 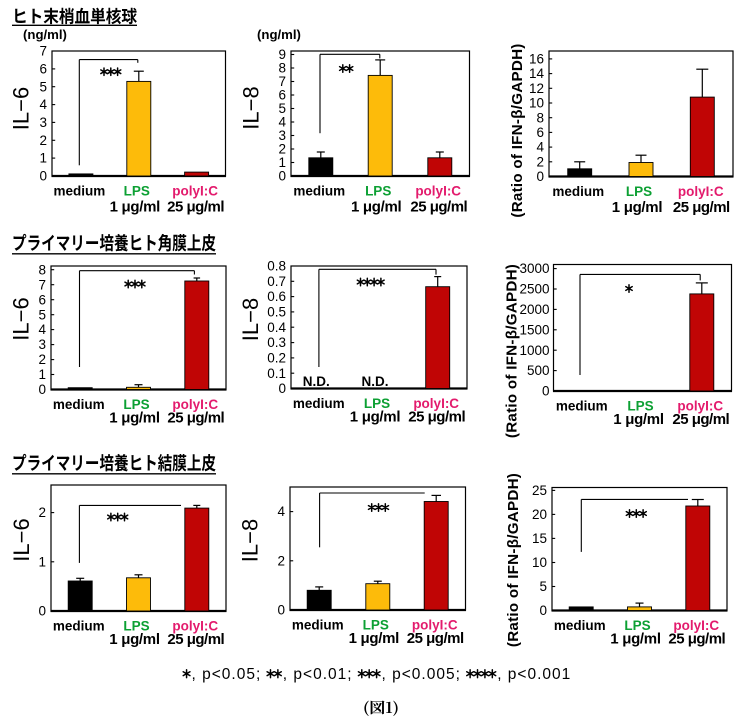 What do you see at coordinates (318, 674) in the screenshot?
I see `svg-text: , p<0.01;` at bounding box center [318, 674].